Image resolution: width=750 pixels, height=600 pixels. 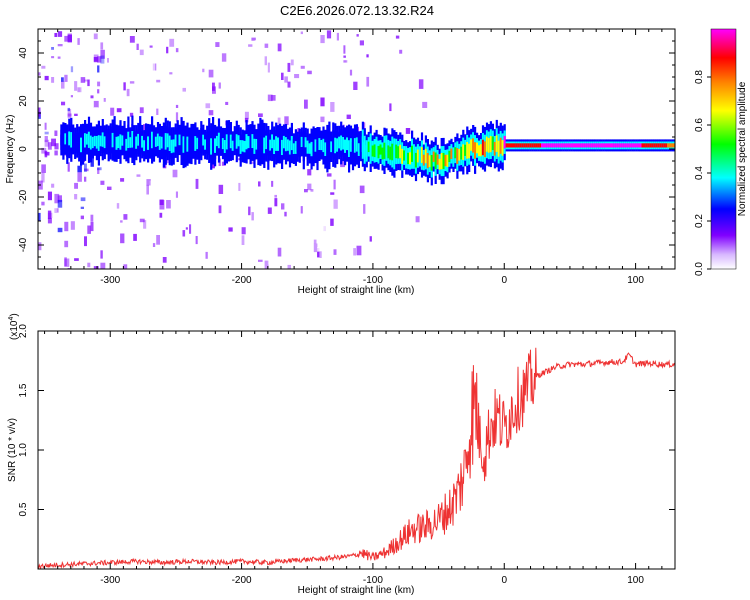 I want to click on y-tick-label: 2.0, so click(x=23, y=331).